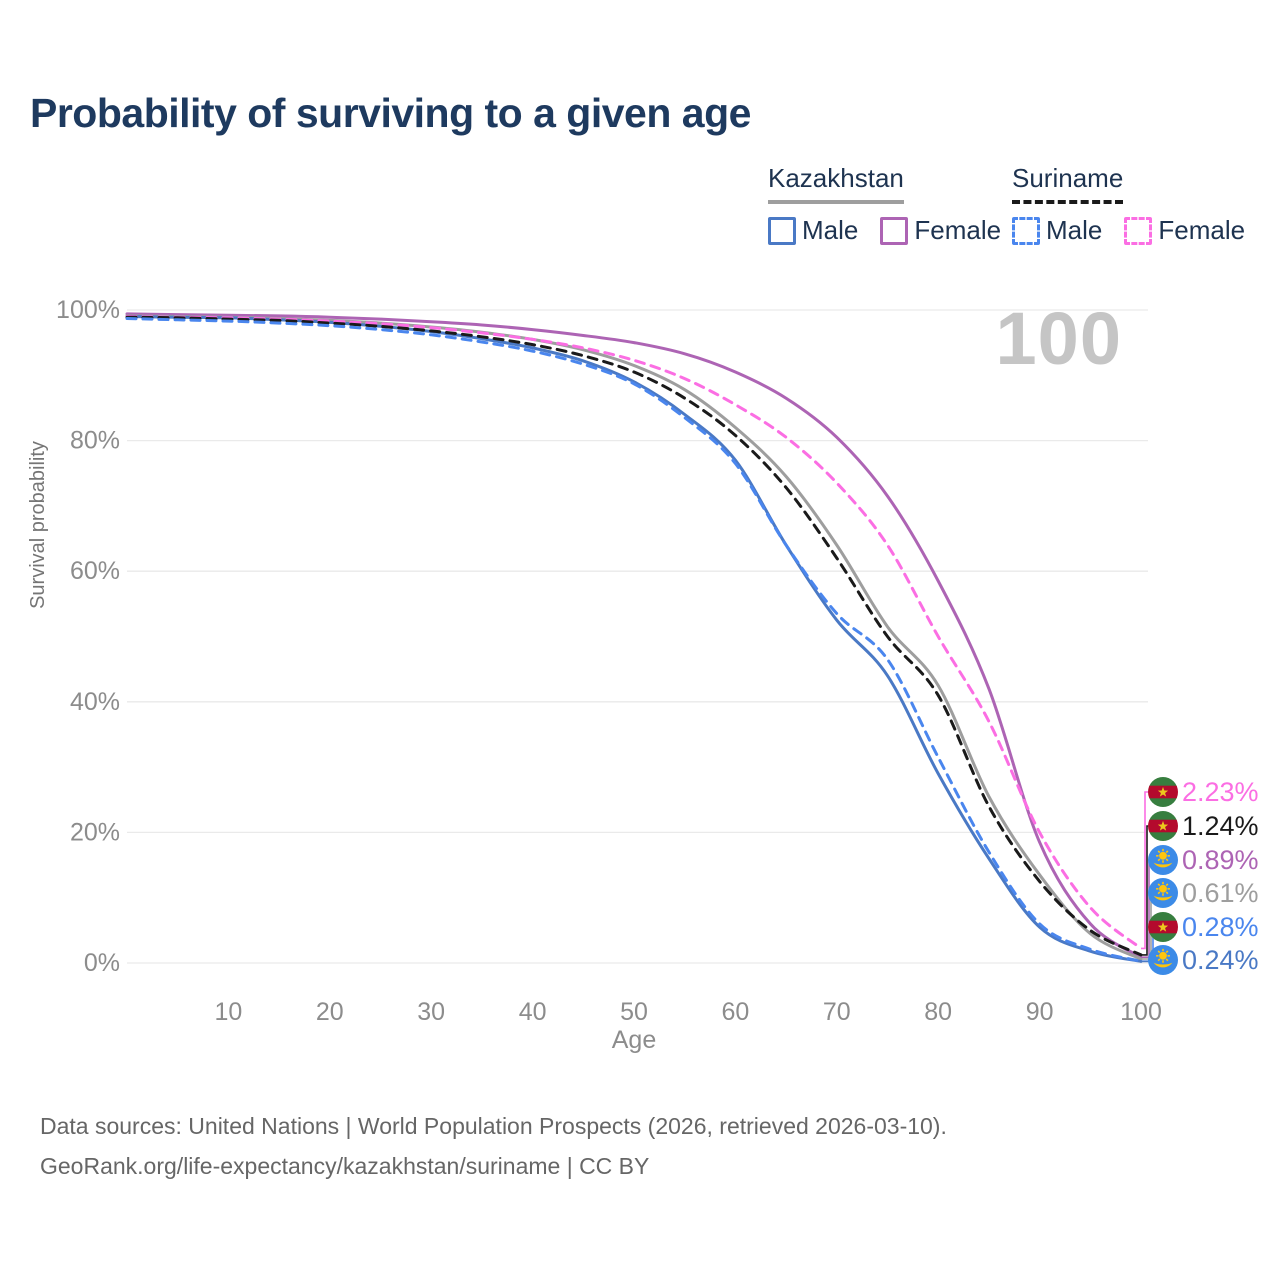 Image resolution: width=1280 pixels, height=1280 pixels. Describe the element at coordinates (1220, 792) in the screenshot. I see `end-label-value: 2.23%` at that location.